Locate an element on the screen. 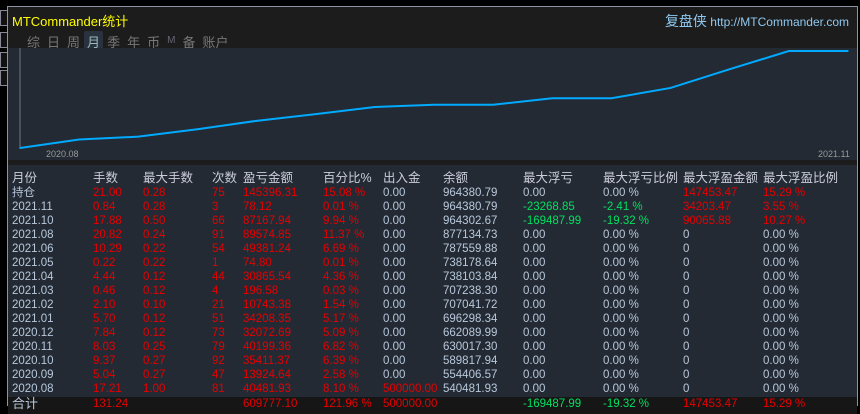  period-tabs: 综日周月季年币 M 备账户 is located at coordinates (128, 41).